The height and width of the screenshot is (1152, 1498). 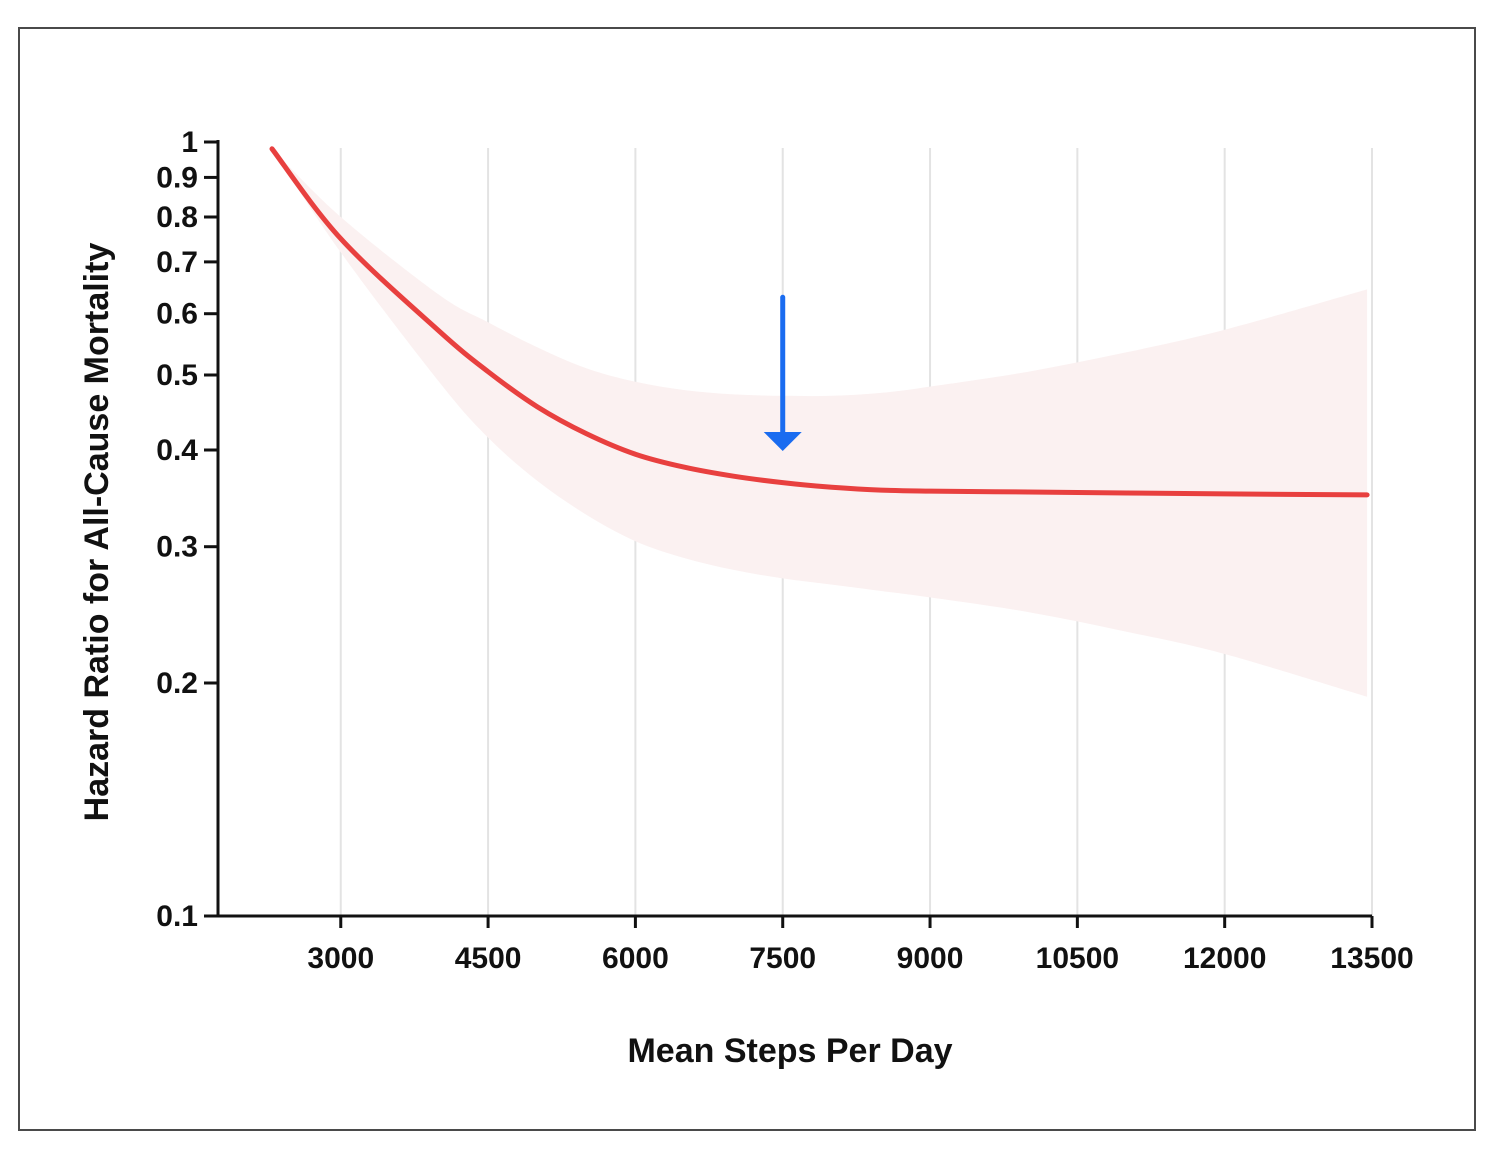 I want to click on y-tick-label-0.2: 0.2, so click(x=177, y=683).